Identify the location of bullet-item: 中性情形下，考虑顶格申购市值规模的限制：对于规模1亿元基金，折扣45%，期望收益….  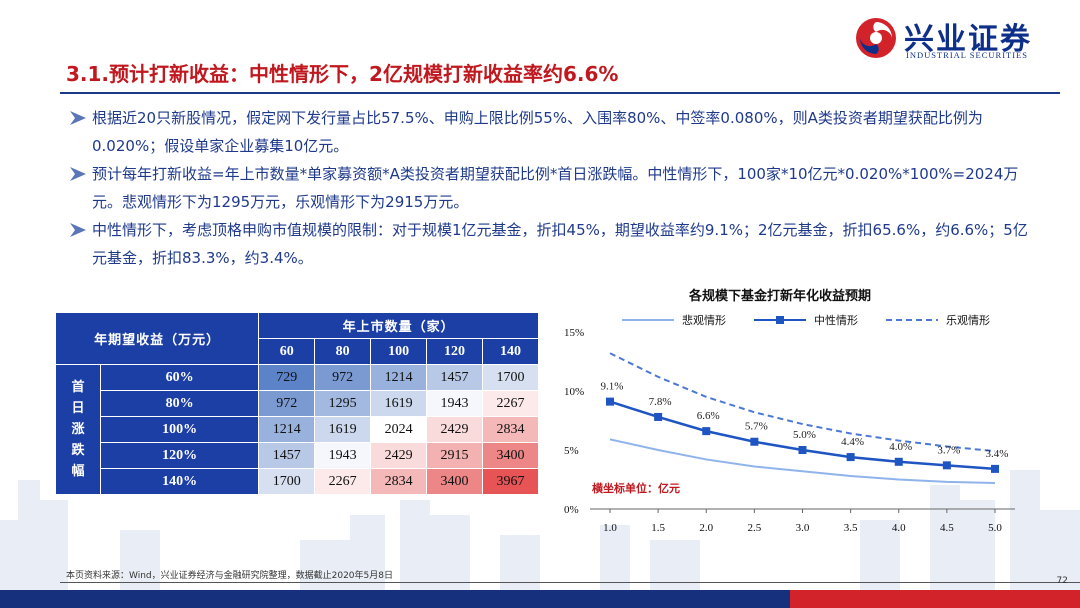
(550, 244).